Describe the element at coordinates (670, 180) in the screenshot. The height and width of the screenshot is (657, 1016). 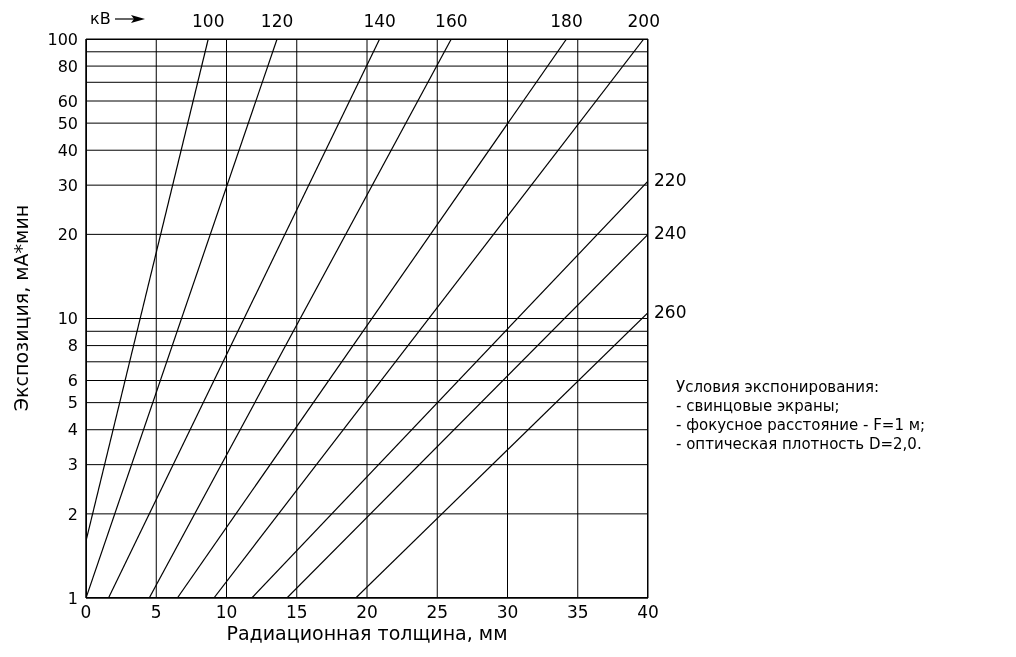
I see `series-label: 220` at that location.